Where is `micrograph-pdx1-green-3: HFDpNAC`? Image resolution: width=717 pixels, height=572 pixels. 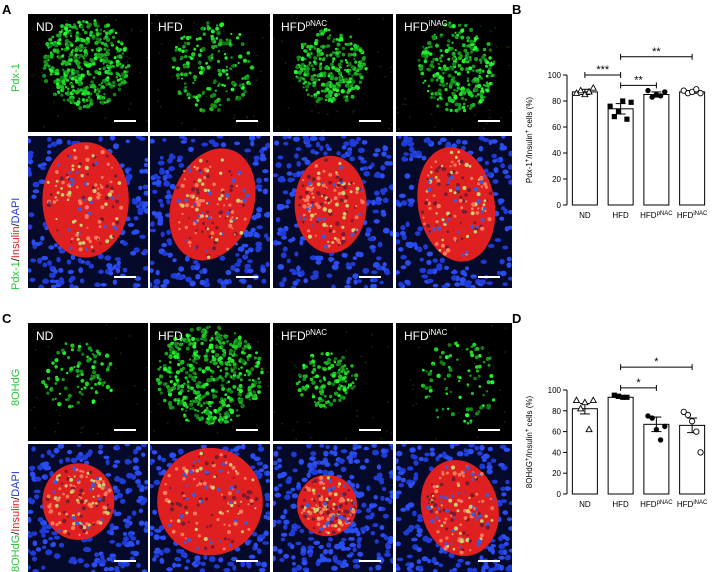
micrograph-pdx1-green-3: HFDpNAC is located at coordinates (333, 73).